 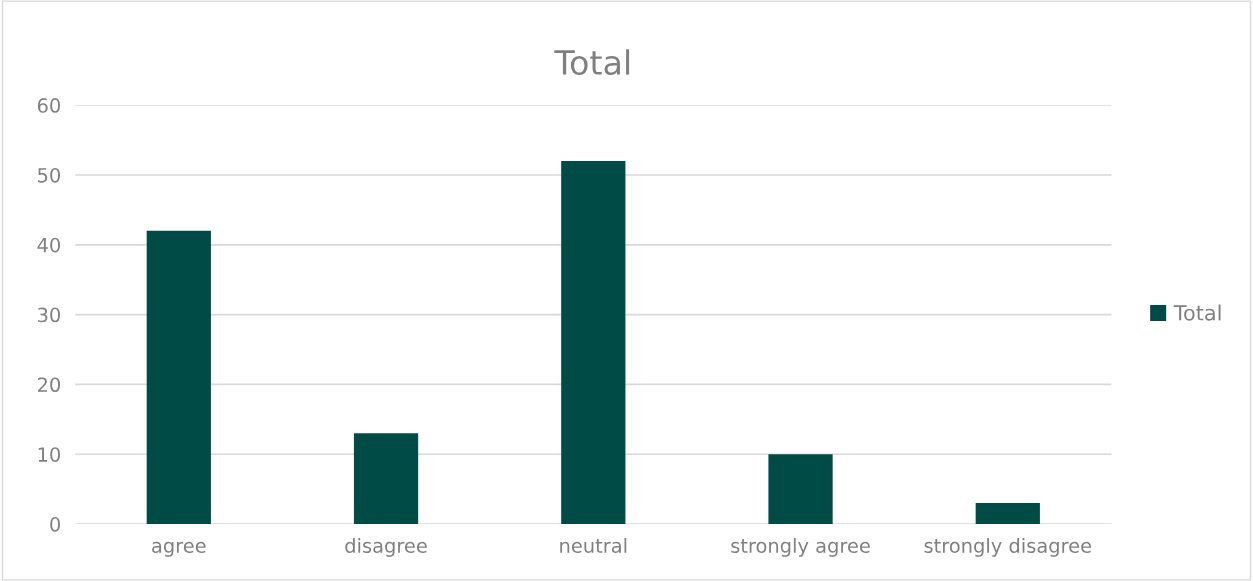 What do you see at coordinates (800, 547) in the screenshot?
I see `x-tick-label: strongly agree` at bounding box center [800, 547].